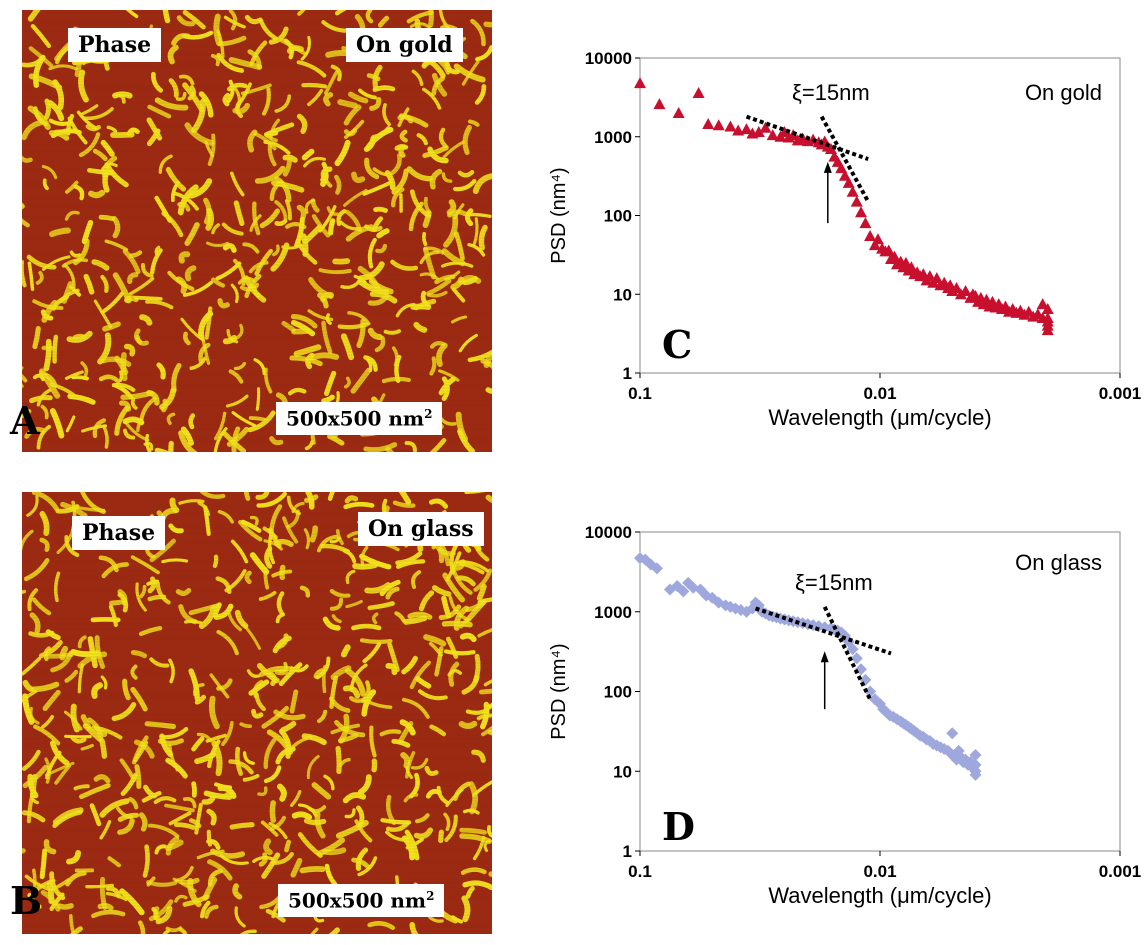 This screenshot has width=1146, height=945. Describe the element at coordinates (847, 653) in the screenshot. I see `fit-line` at that location.